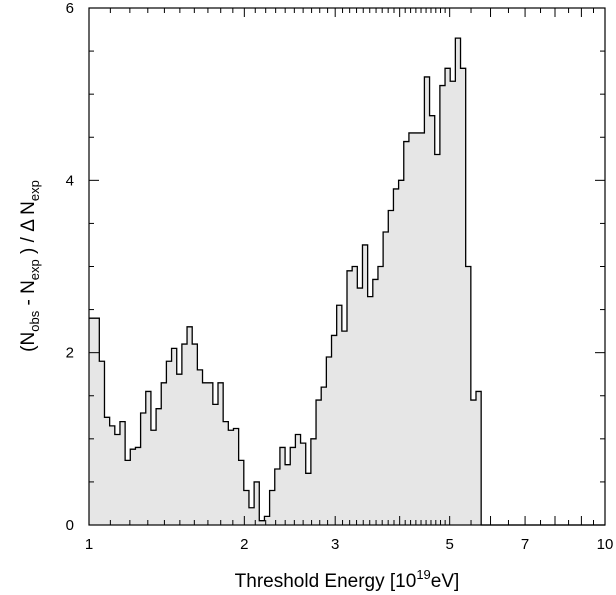 The height and width of the screenshot is (595, 616). Describe the element at coordinates (326, 581) in the screenshot. I see `x-axis-title-main: Threshold Energy [10` at that location.